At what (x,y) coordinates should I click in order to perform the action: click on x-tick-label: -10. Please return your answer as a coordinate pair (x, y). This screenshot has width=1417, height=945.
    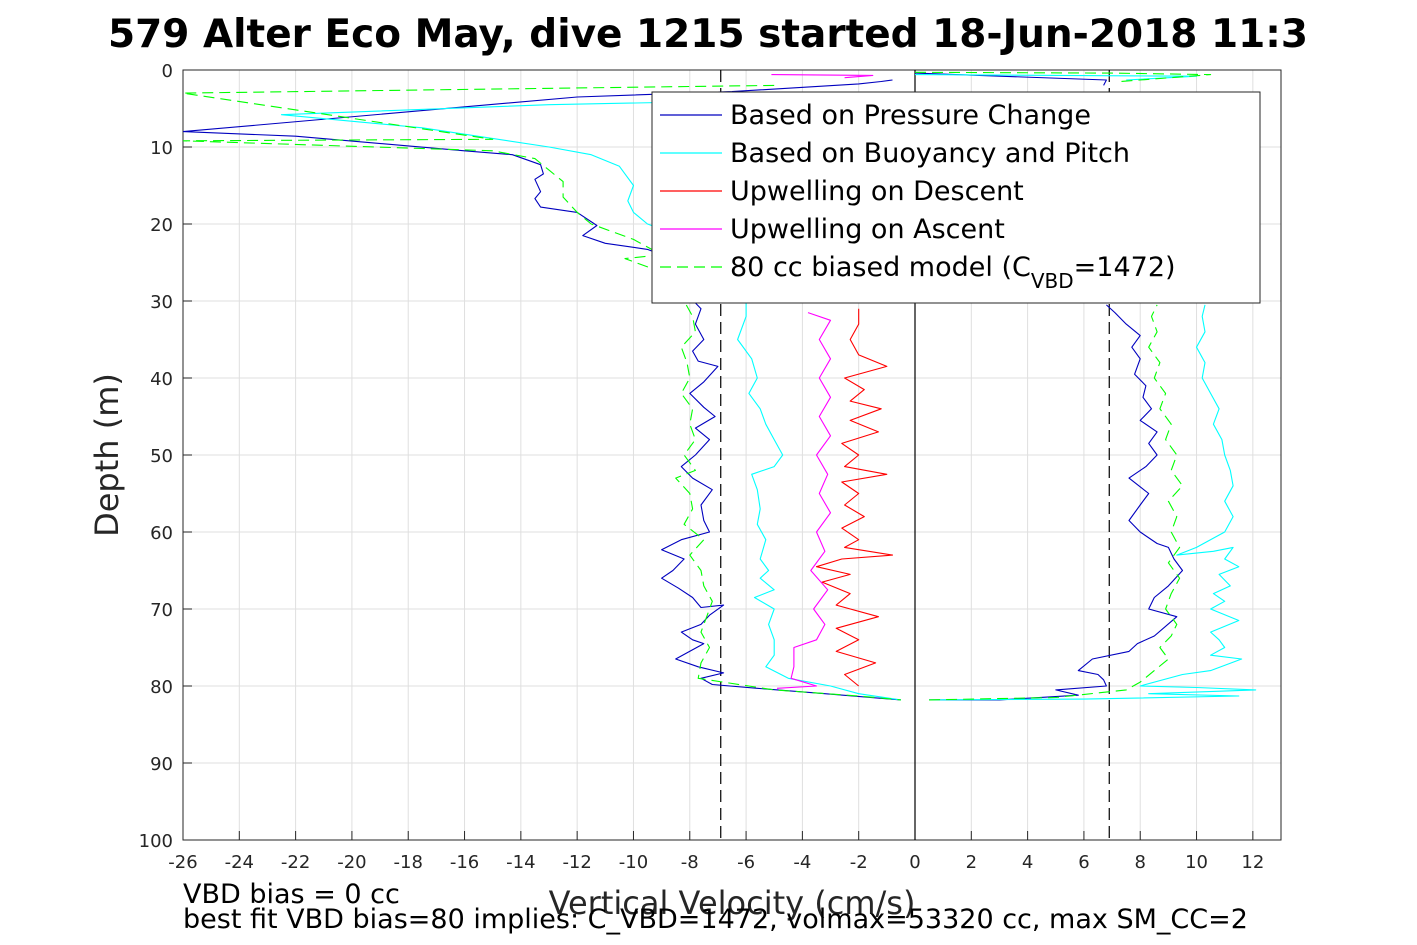
    Looking at the image, I should click on (633, 862).